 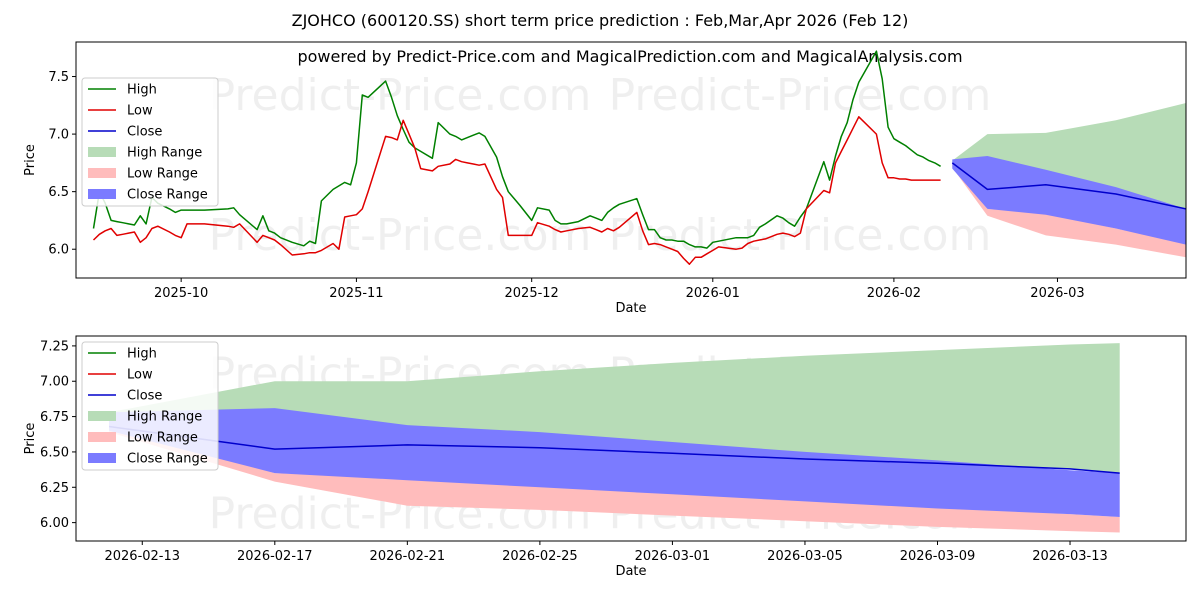 What do you see at coordinates (54, 452) in the screenshot?
I see `y-tick-label: 6.50` at bounding box center [54, 452].